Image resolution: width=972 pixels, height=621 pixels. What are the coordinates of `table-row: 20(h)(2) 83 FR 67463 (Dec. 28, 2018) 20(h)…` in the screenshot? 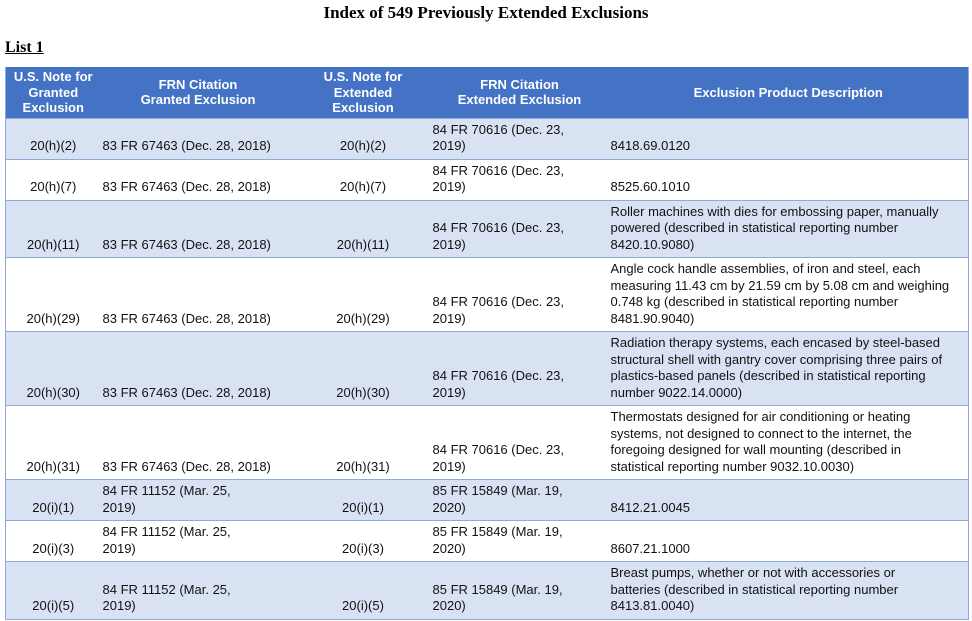 It's located at (487, 138).